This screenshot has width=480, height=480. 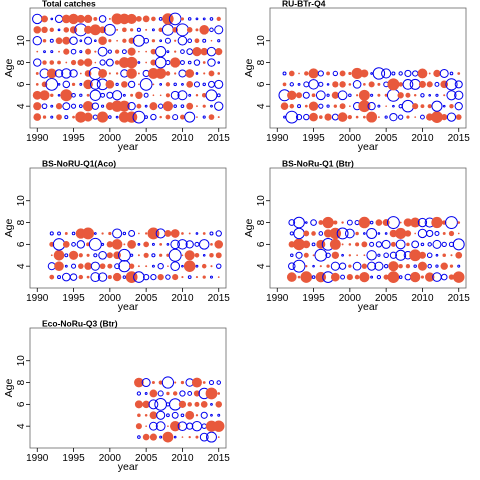 I want to click on x-tick-label: 1995, so click(x=73, y=298).